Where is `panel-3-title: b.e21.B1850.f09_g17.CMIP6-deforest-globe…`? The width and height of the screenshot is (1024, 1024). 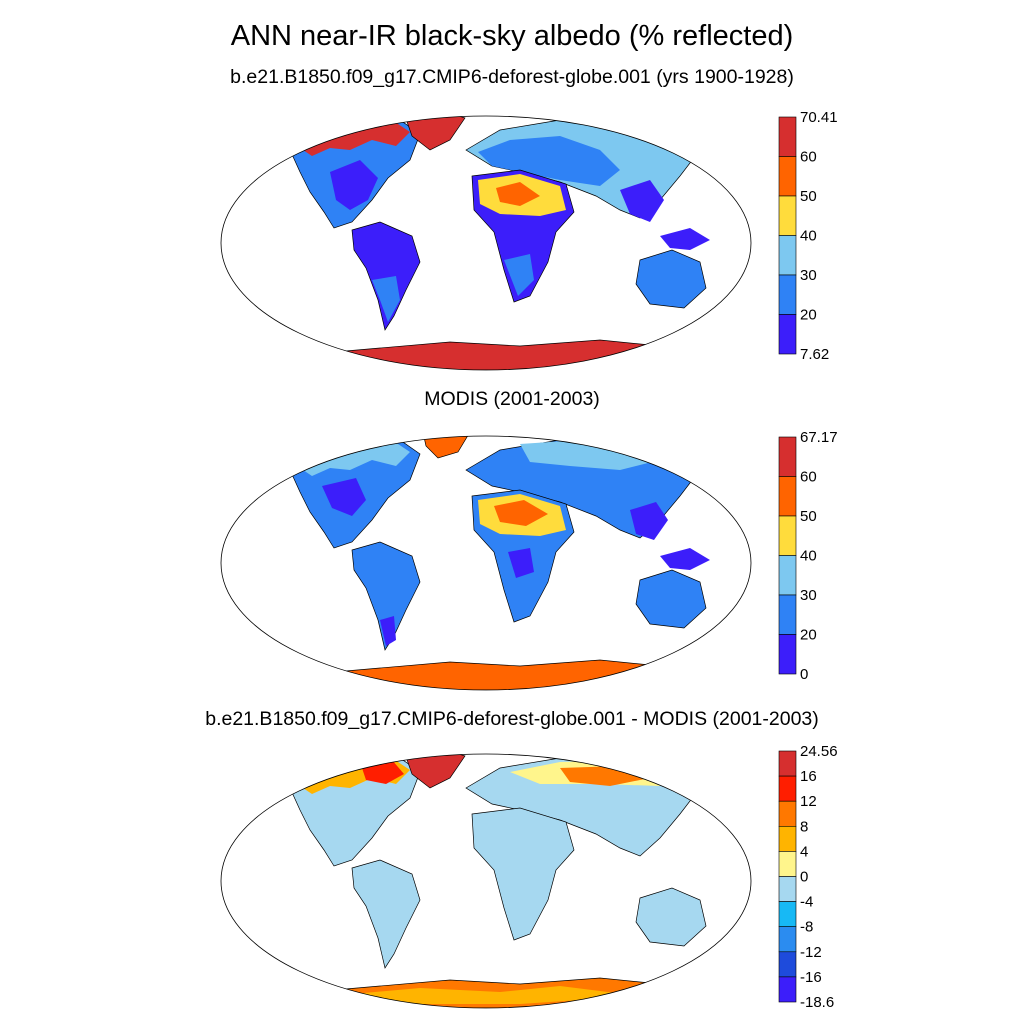
panel-3-title: b.e21.B1850.f09_g17.CMIP6-deforest-globe… is located at coordinates (512, 719).